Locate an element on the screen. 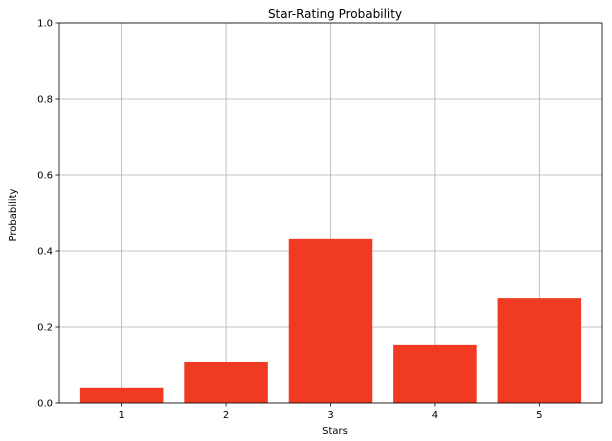 The width and height of the screenshot is (612, 441). y-tick-label: 1.0 is located at coordinates (45, 24).